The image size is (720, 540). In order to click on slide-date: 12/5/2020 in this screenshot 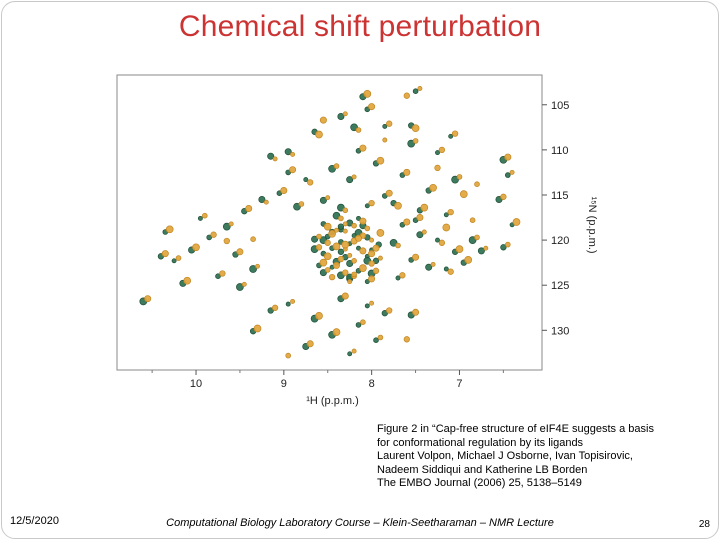, I will do `click(34, 521)`.